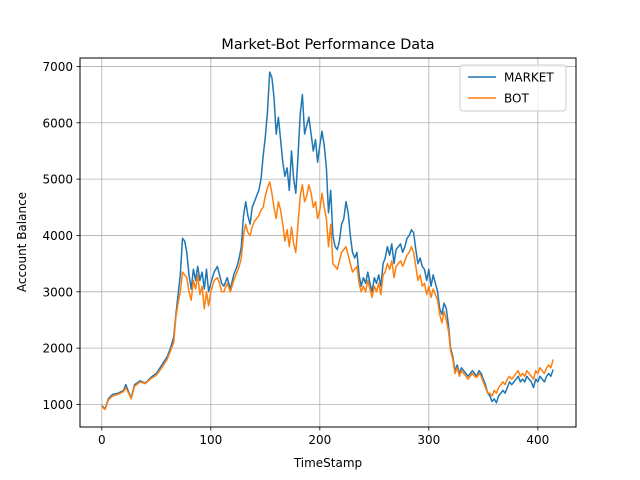 This screenshot has height=480, width=640. I want to click on y-tick-label: 5000, so click(57, 180).